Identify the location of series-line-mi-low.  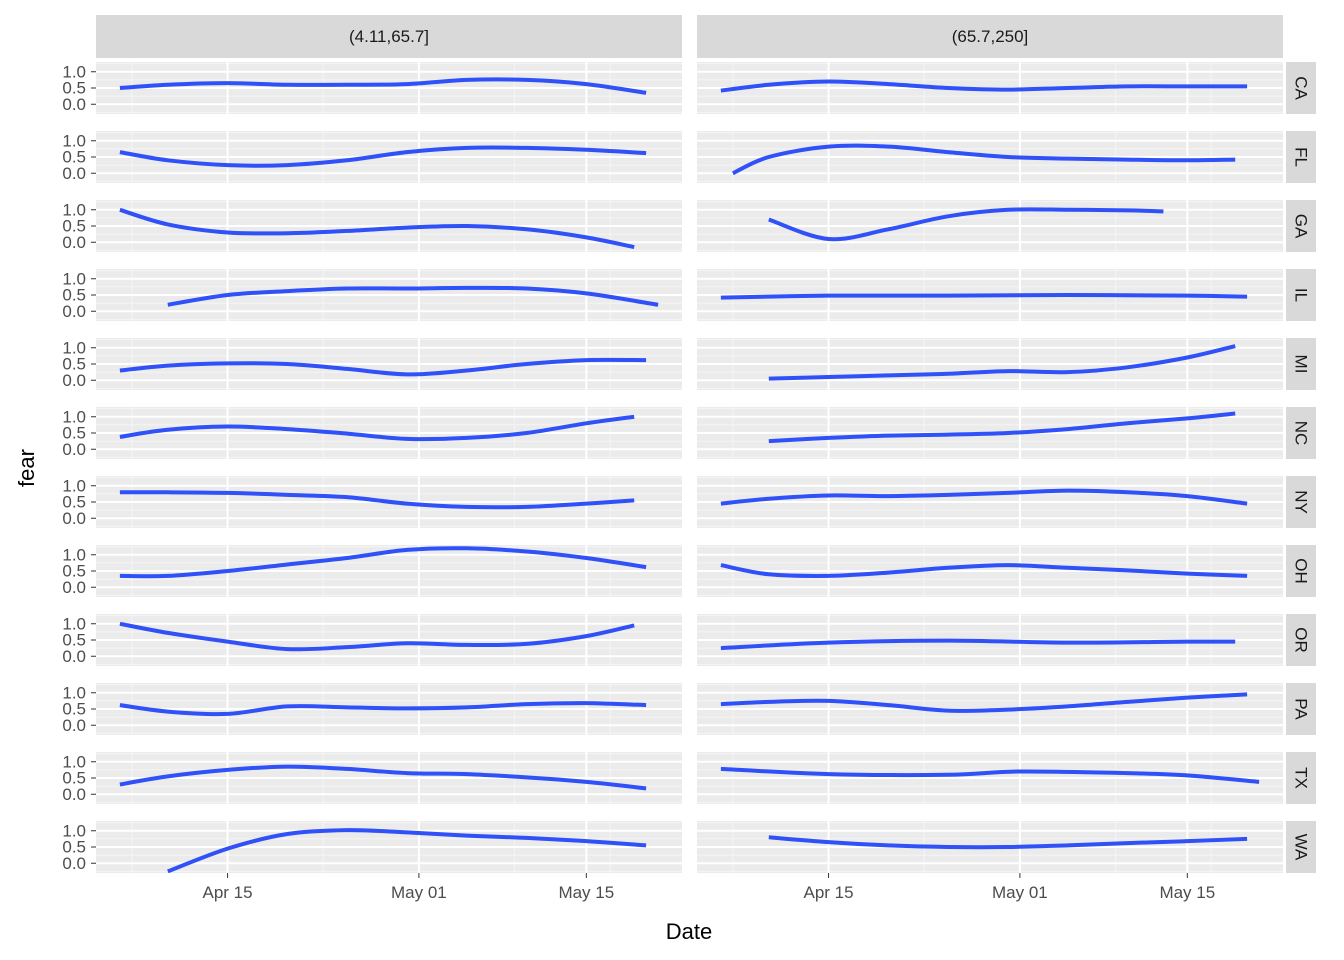
(383, 367).